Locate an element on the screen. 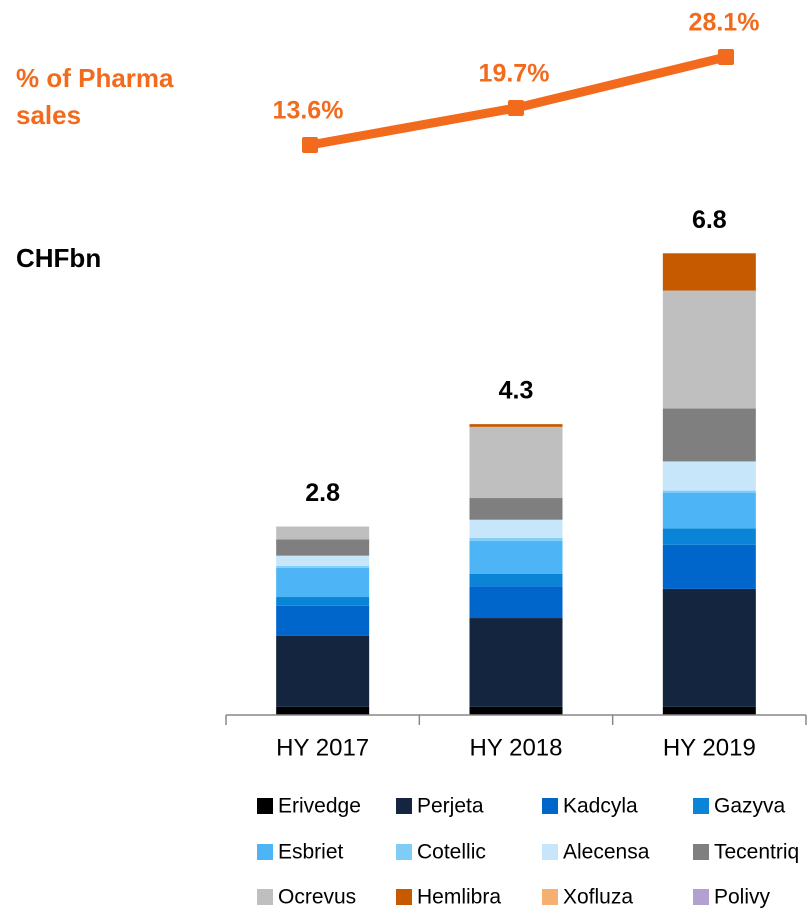  legend-label: Polivy is located at coordinates (742, 897).